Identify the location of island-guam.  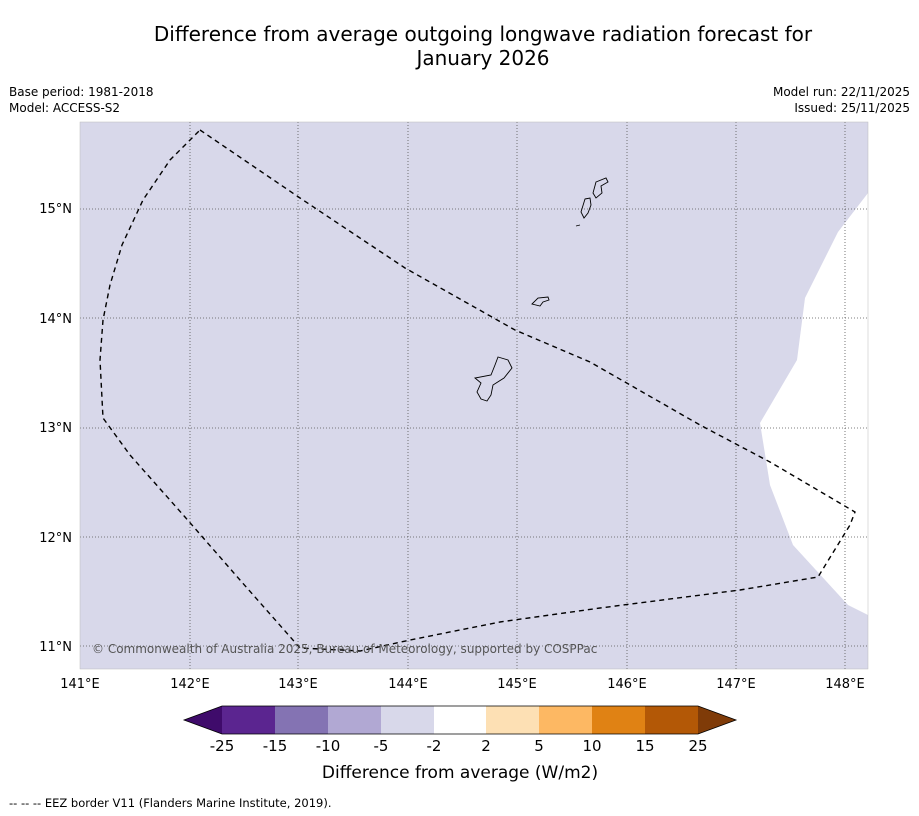
(493, 379).